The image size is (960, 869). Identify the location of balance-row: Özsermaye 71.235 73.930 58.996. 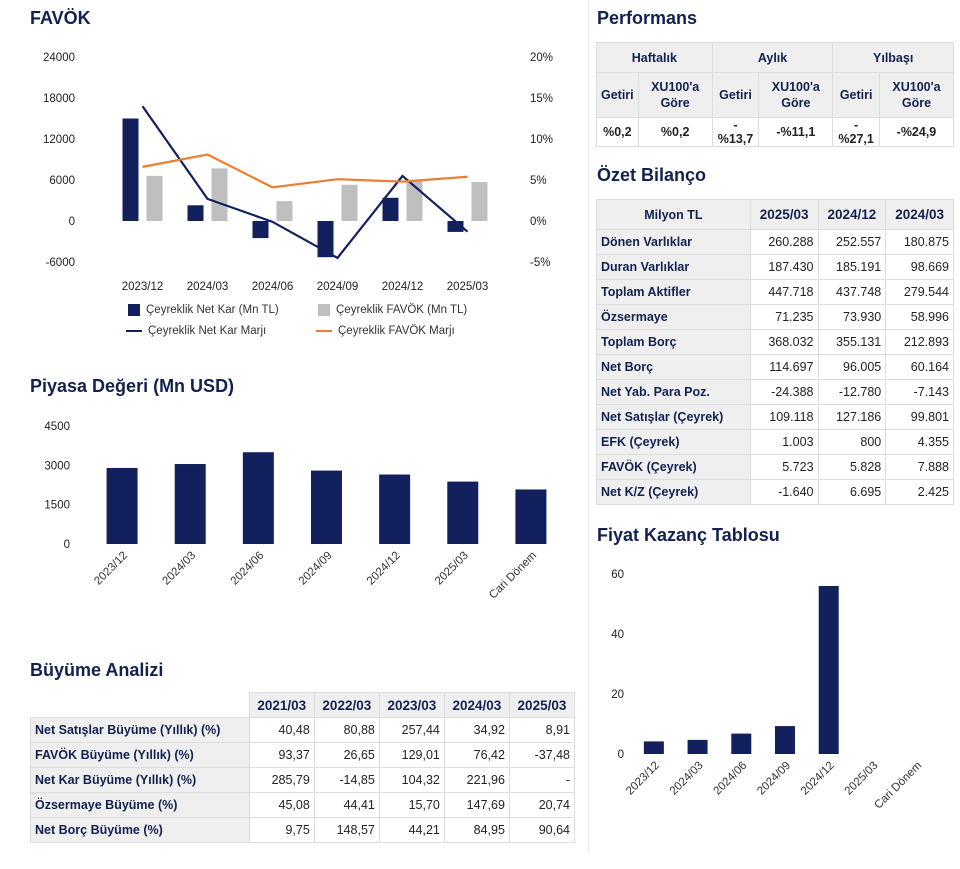
(775, 317).